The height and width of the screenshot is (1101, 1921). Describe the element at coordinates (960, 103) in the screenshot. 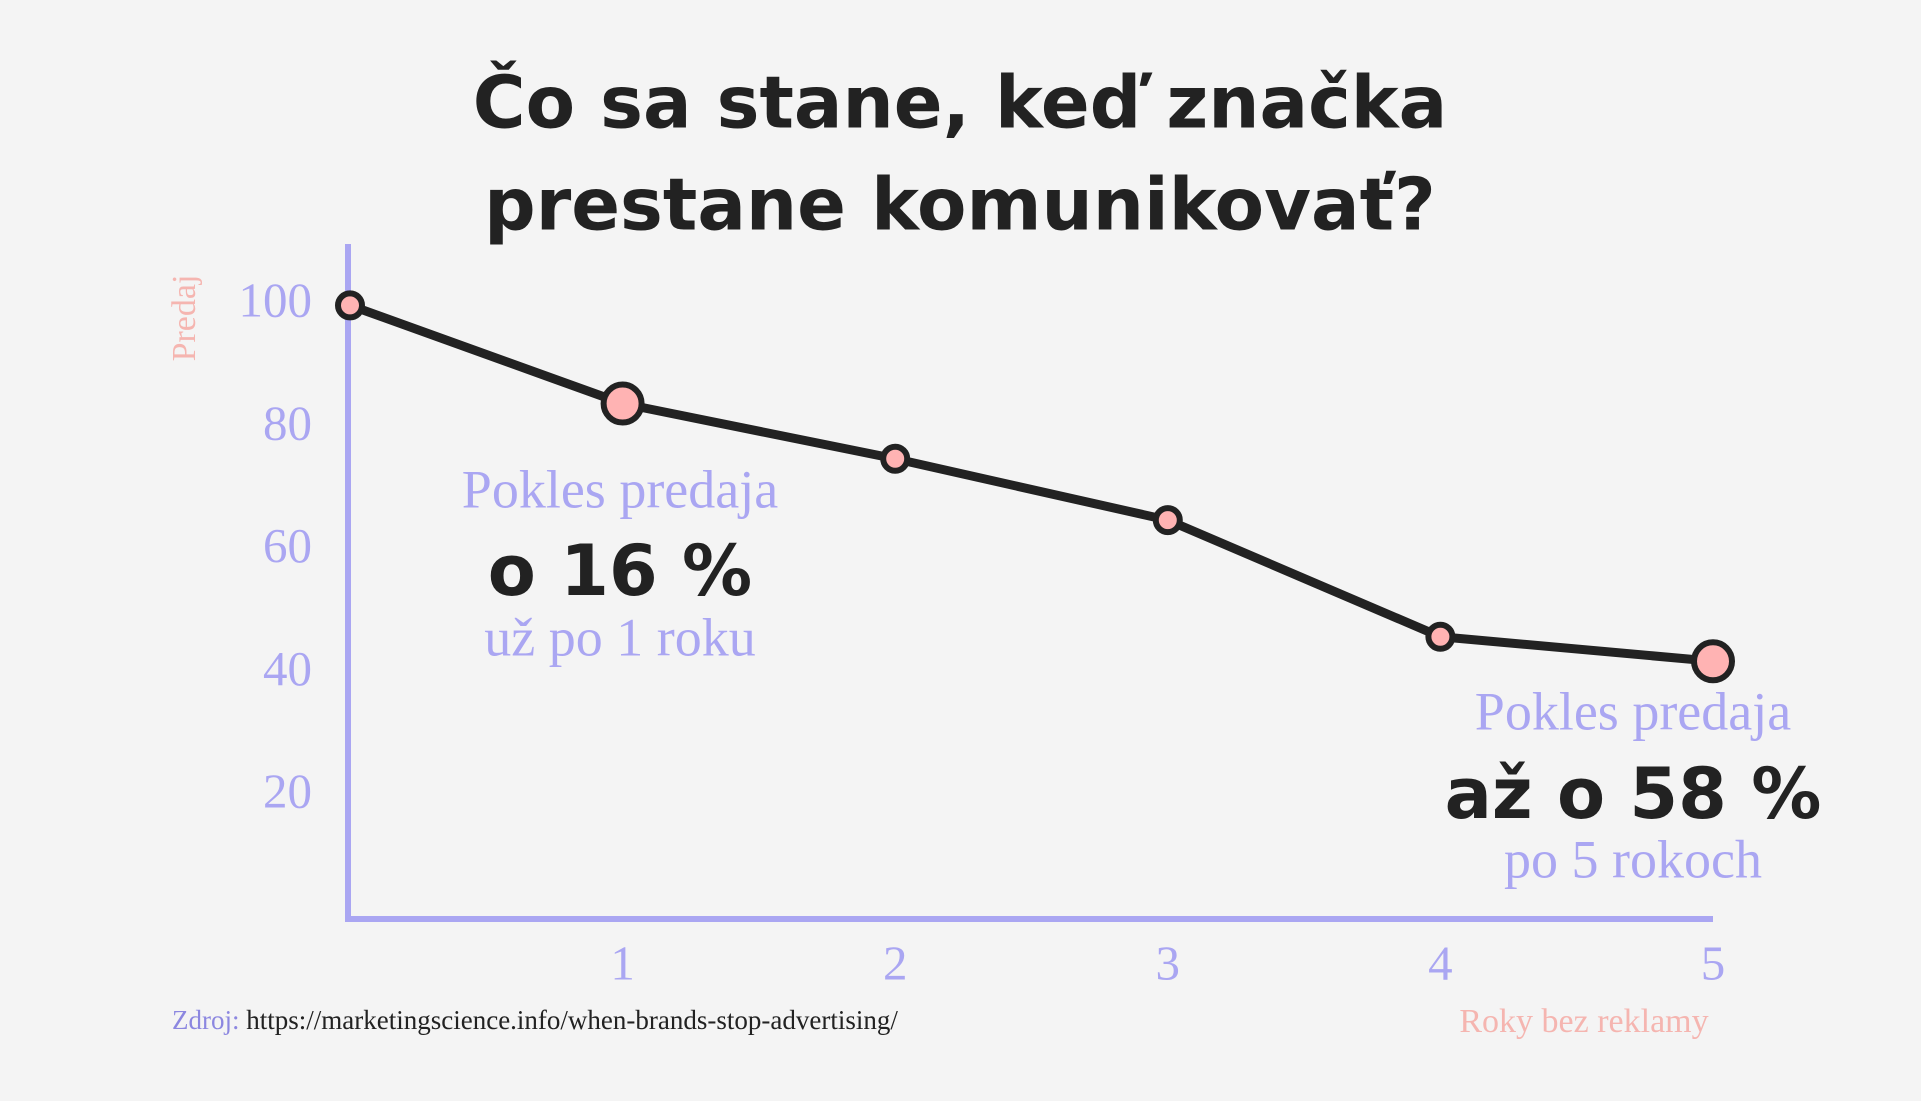

I see `chart-title: Čo sa stane, keď značka` at that location.